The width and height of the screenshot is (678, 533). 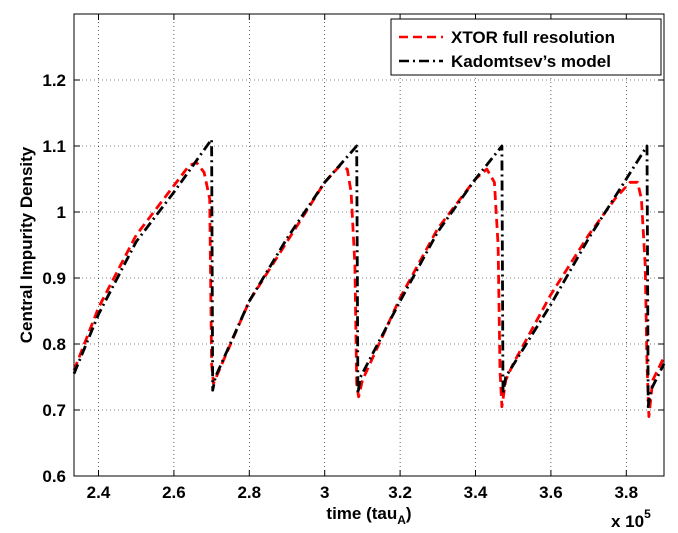 I want to click on y-tick-label: 0.7, so click(x=54, y=410).